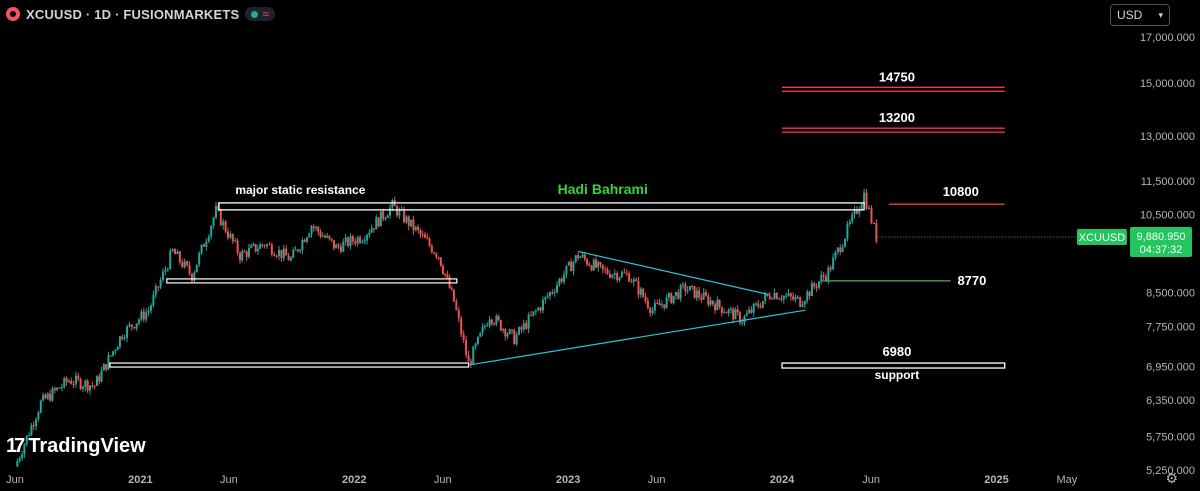  Describe the element at coordinates (312, 281) in the screenshot. I see `support-box-upper` at that location.